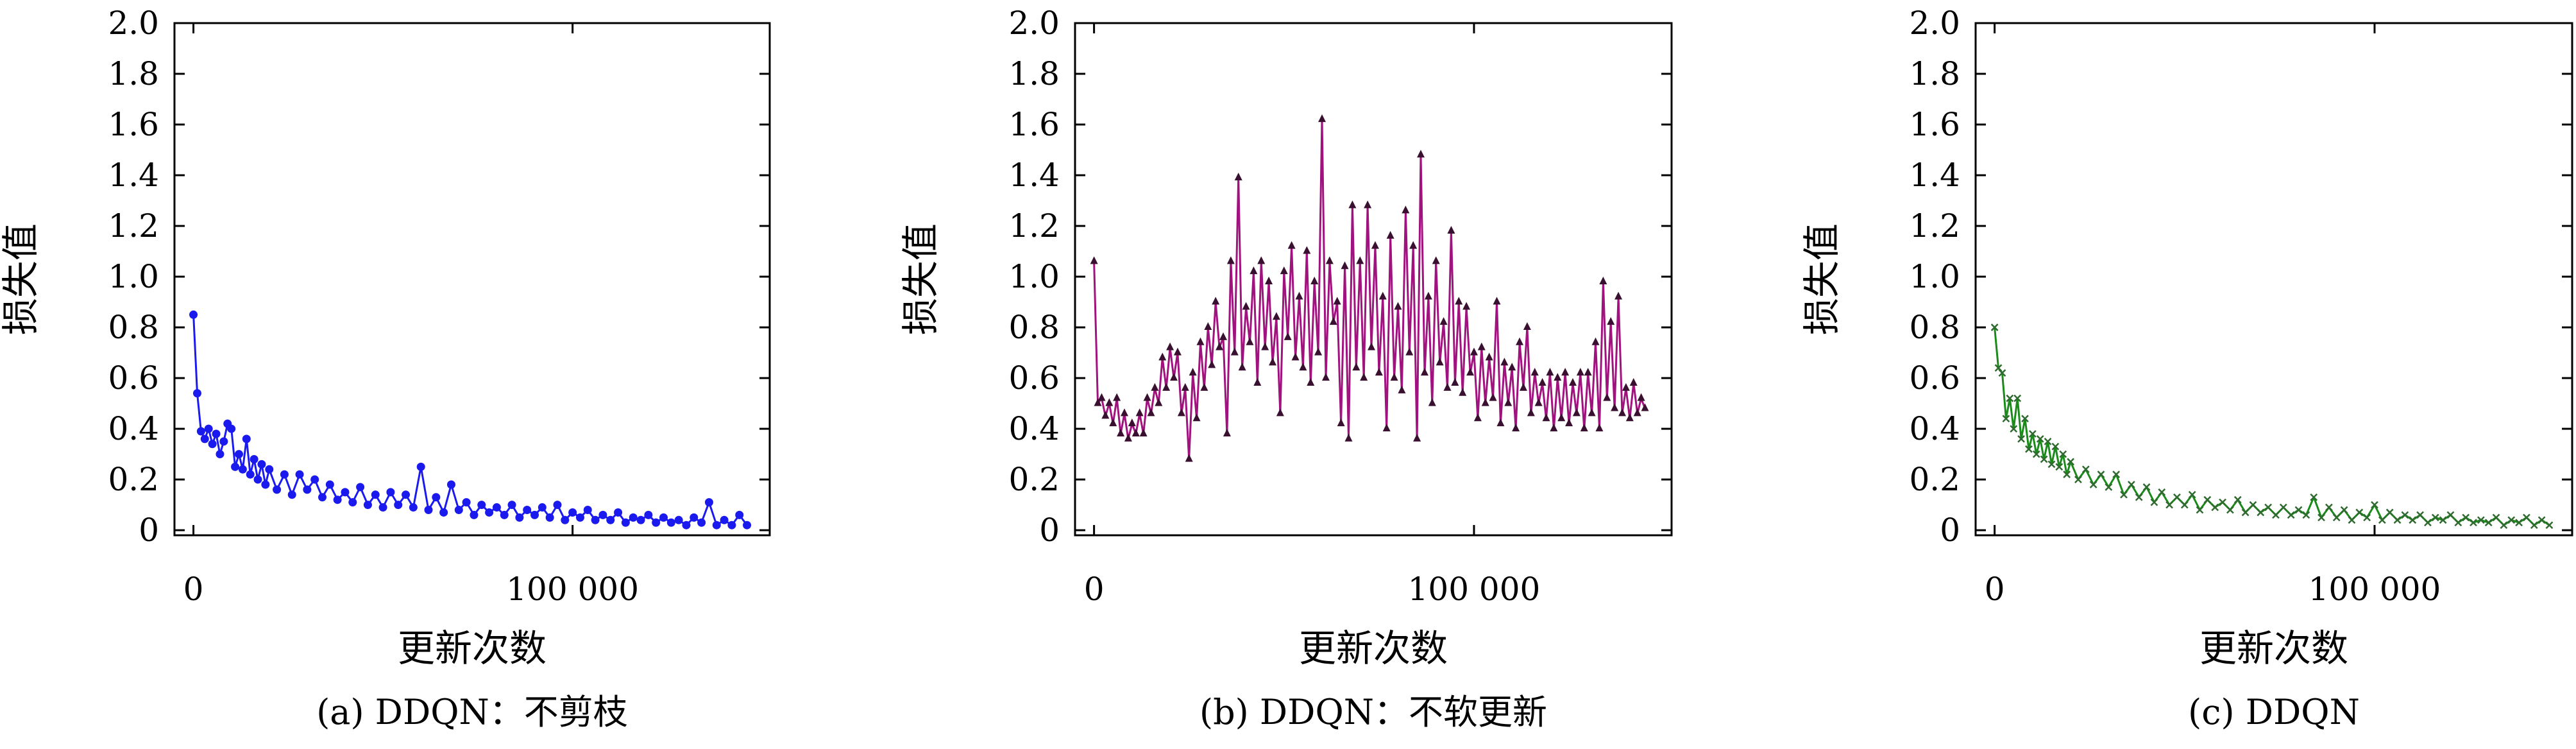 The height and width of the screenshot is (749, 2576). I want to click on y-tick-label: 2.0, so click(1934, 23).